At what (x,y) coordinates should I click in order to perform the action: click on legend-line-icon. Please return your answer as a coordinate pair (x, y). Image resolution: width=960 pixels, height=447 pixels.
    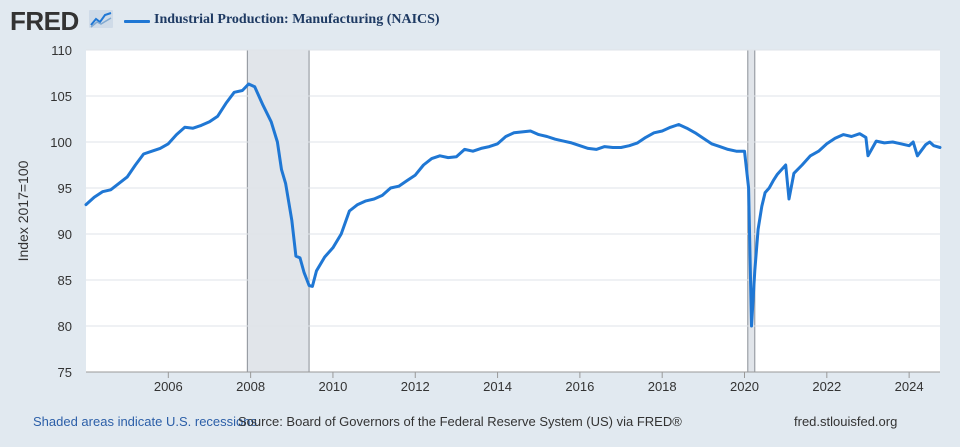
    Looking at the image, I should click on (137, 21).